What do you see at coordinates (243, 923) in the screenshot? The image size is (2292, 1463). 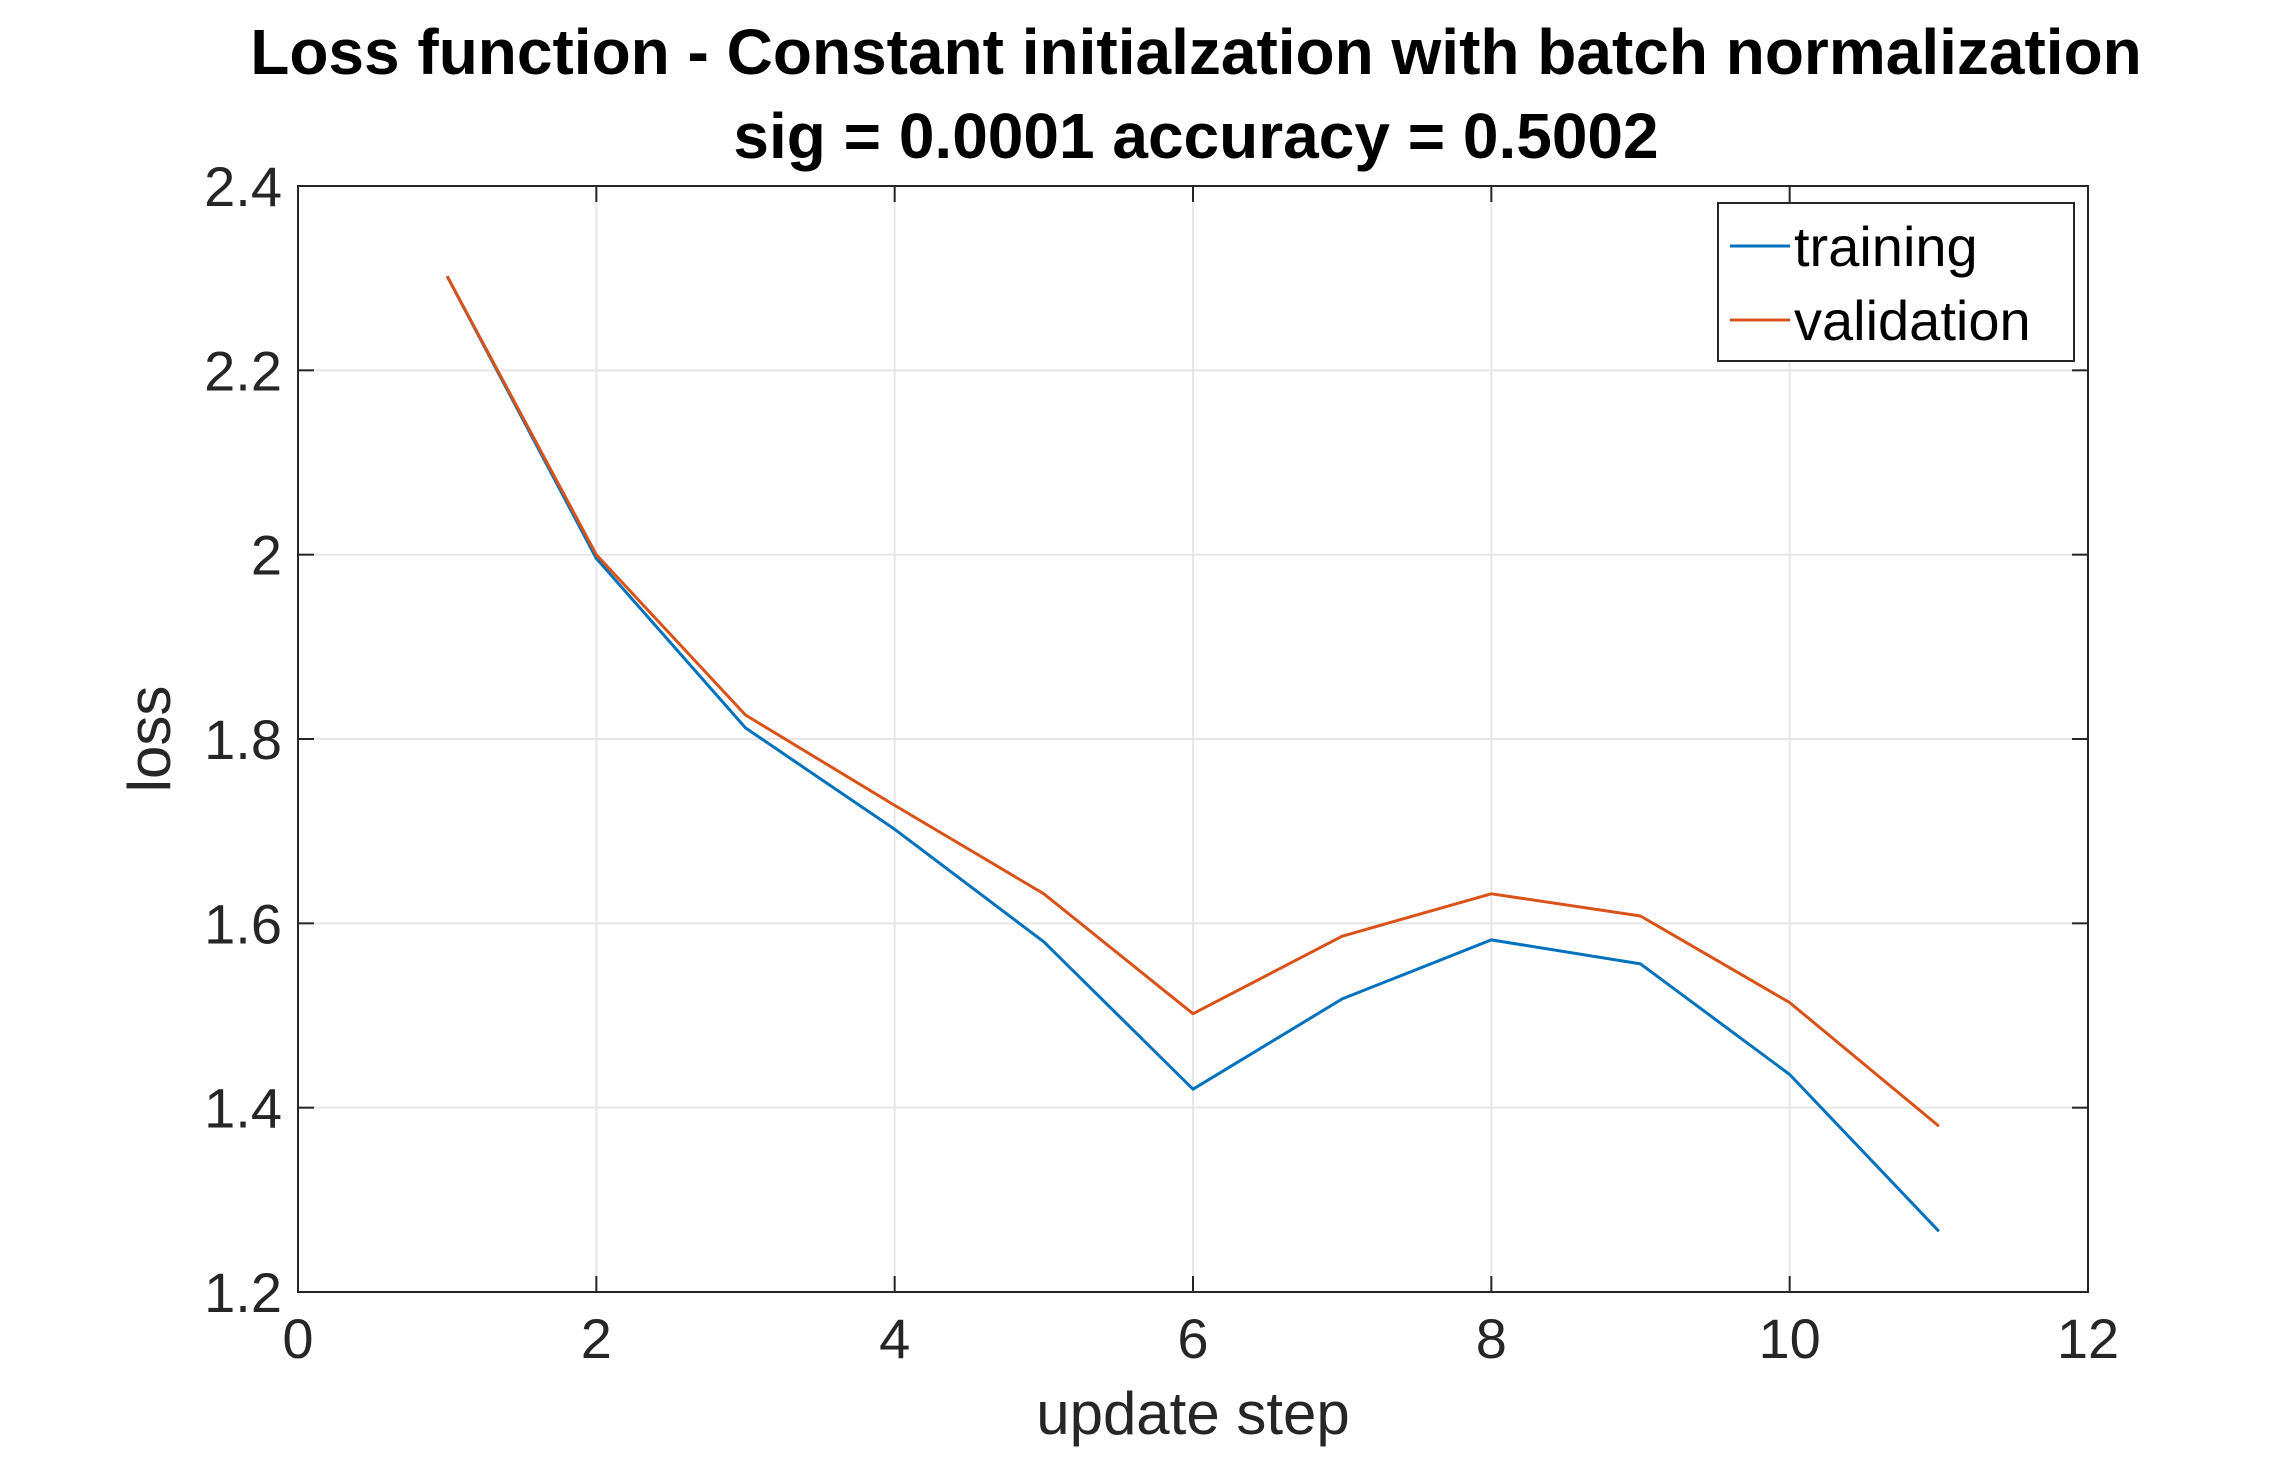 I see `y-tick-label: 1.6` at bounding box center [243, 923].